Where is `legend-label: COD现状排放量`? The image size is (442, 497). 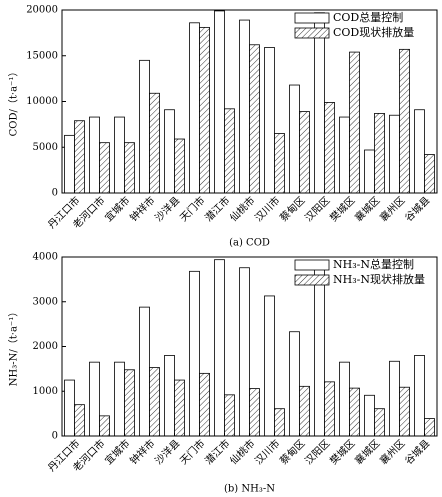 legend-label: COD现状排放量 is located at coordinates (373, 32).